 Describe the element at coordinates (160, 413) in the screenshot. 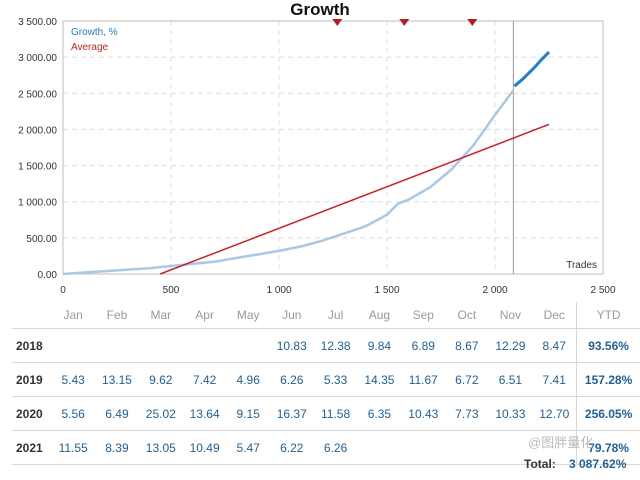

I see `month-value-cell: 25.02` at that location.